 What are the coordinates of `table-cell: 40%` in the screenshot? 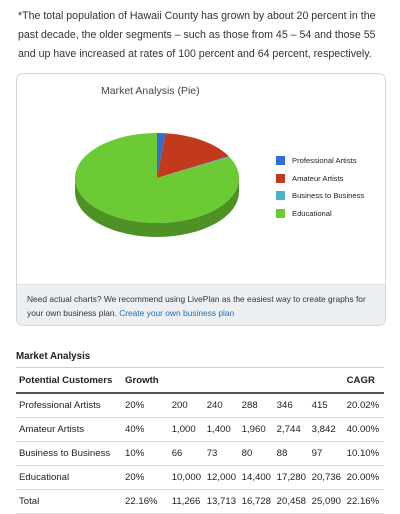 It's located at (145, 429).